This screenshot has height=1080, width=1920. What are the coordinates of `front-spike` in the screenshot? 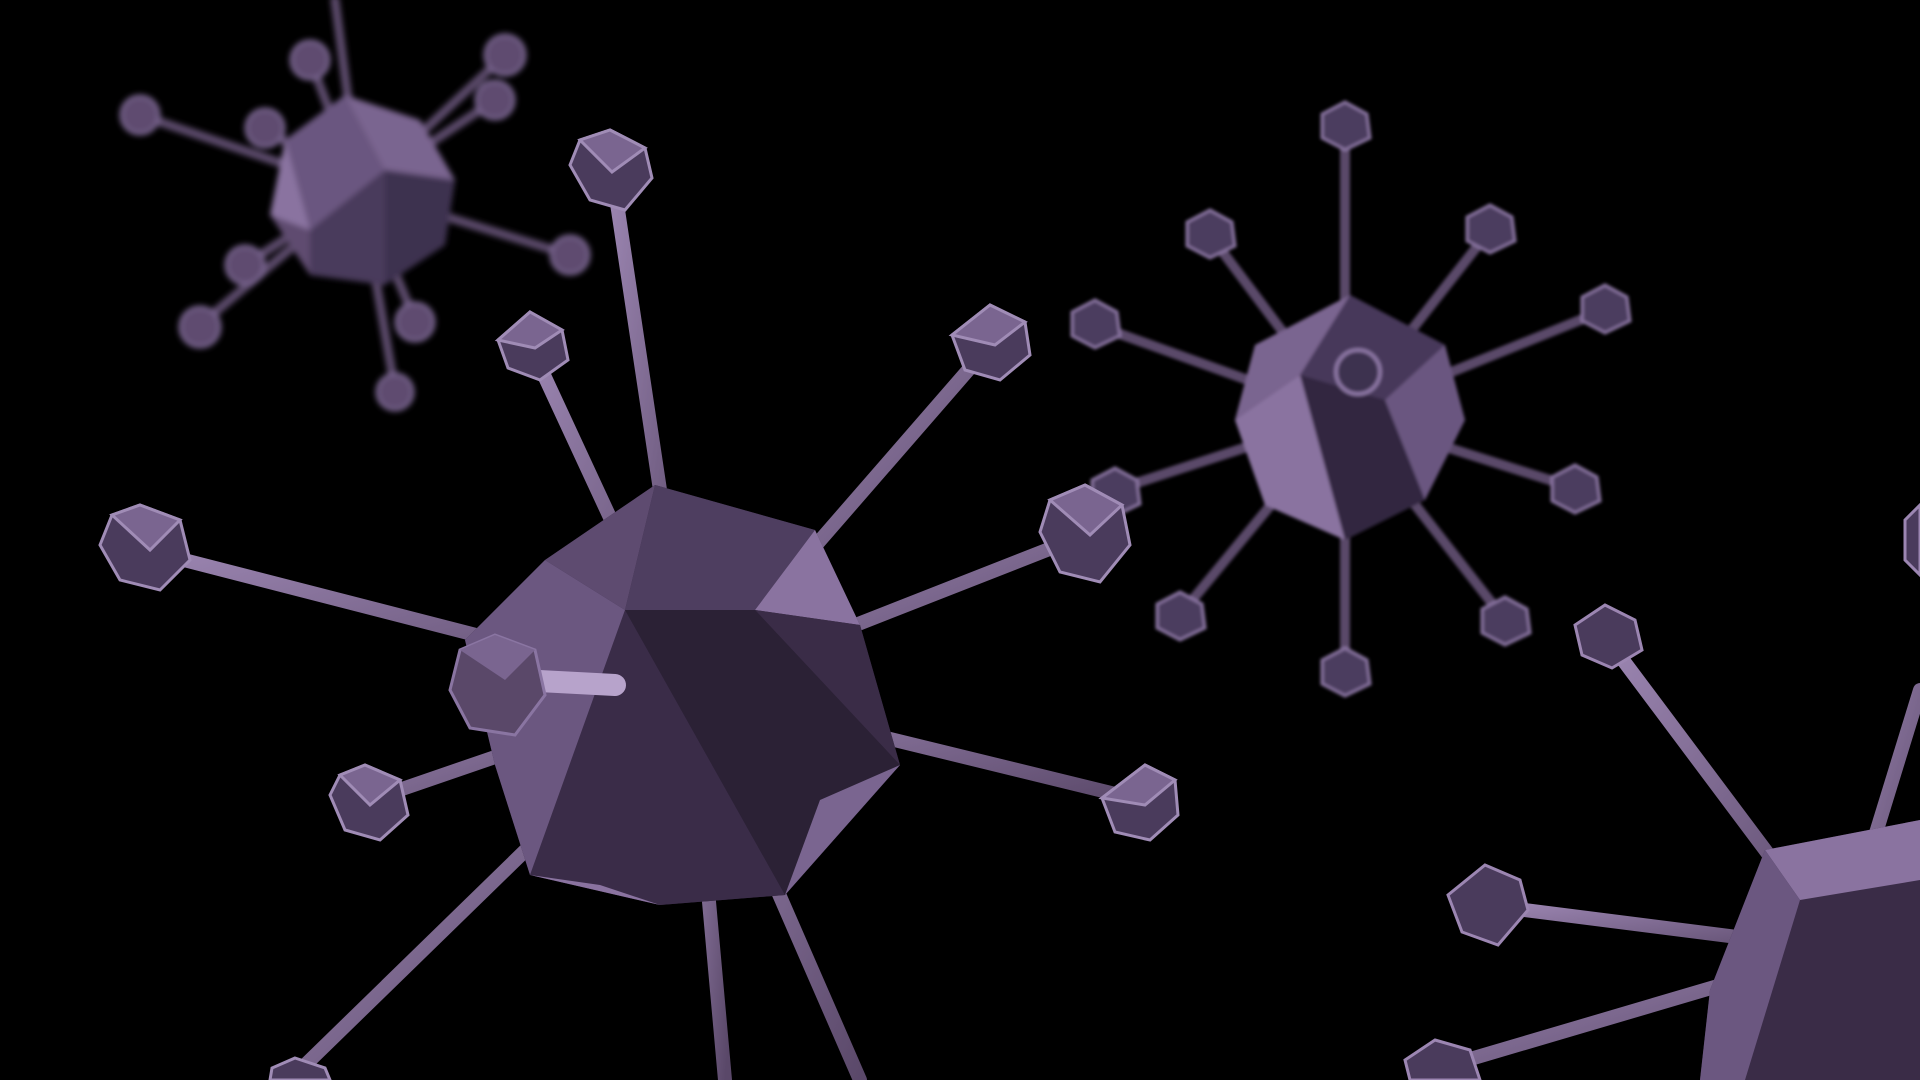 It's located at (537, 685).